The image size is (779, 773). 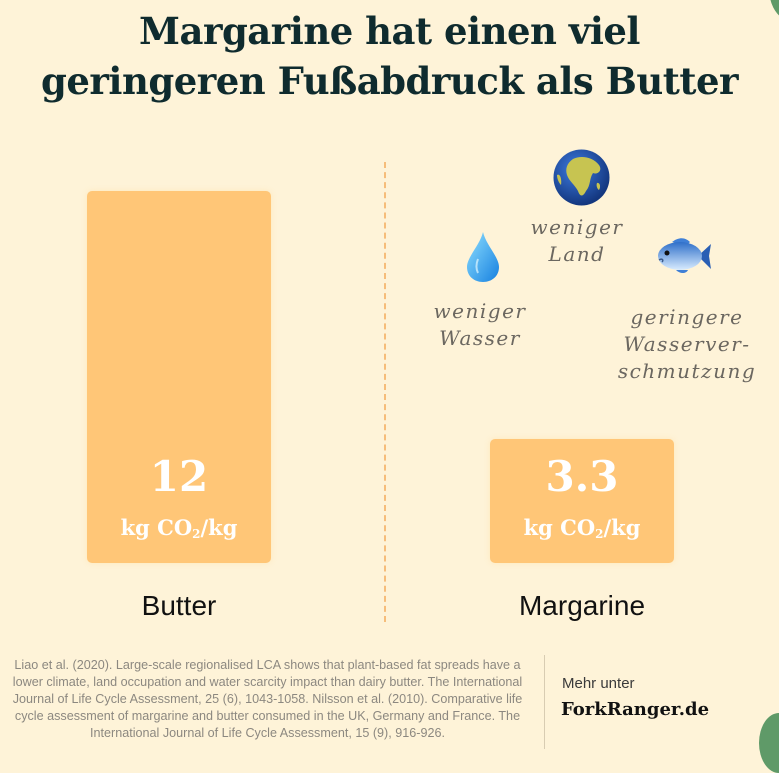 I want to click on more-info-label: Mehr unter, so click(x=598, y=683).